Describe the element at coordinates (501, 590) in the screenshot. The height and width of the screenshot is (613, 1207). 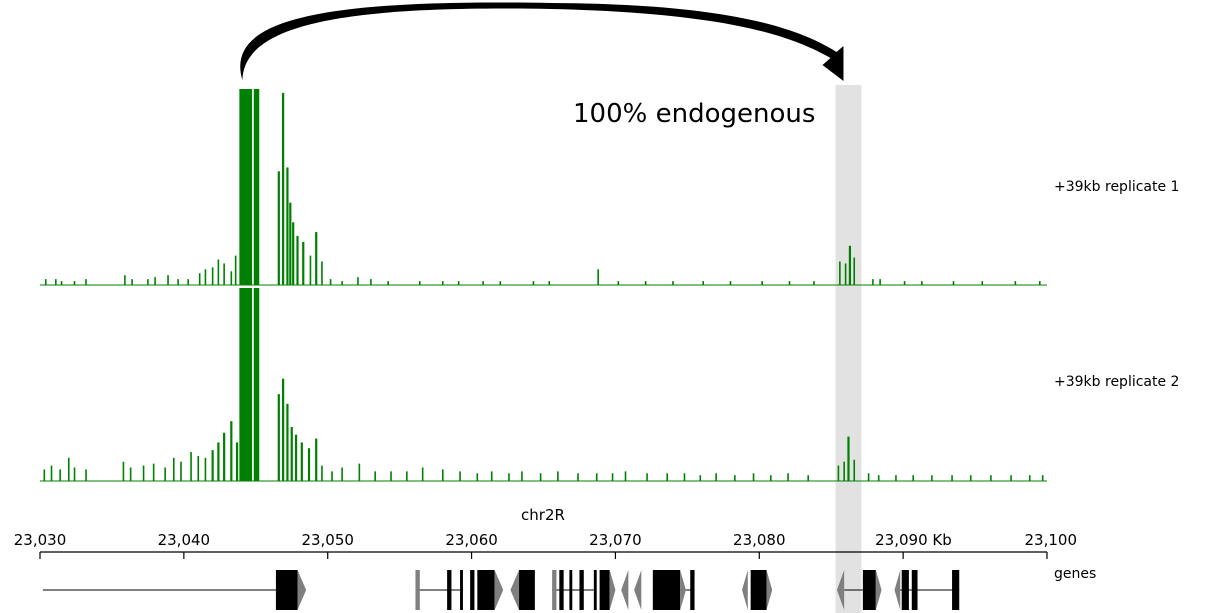
I see `genes-track` at that location.